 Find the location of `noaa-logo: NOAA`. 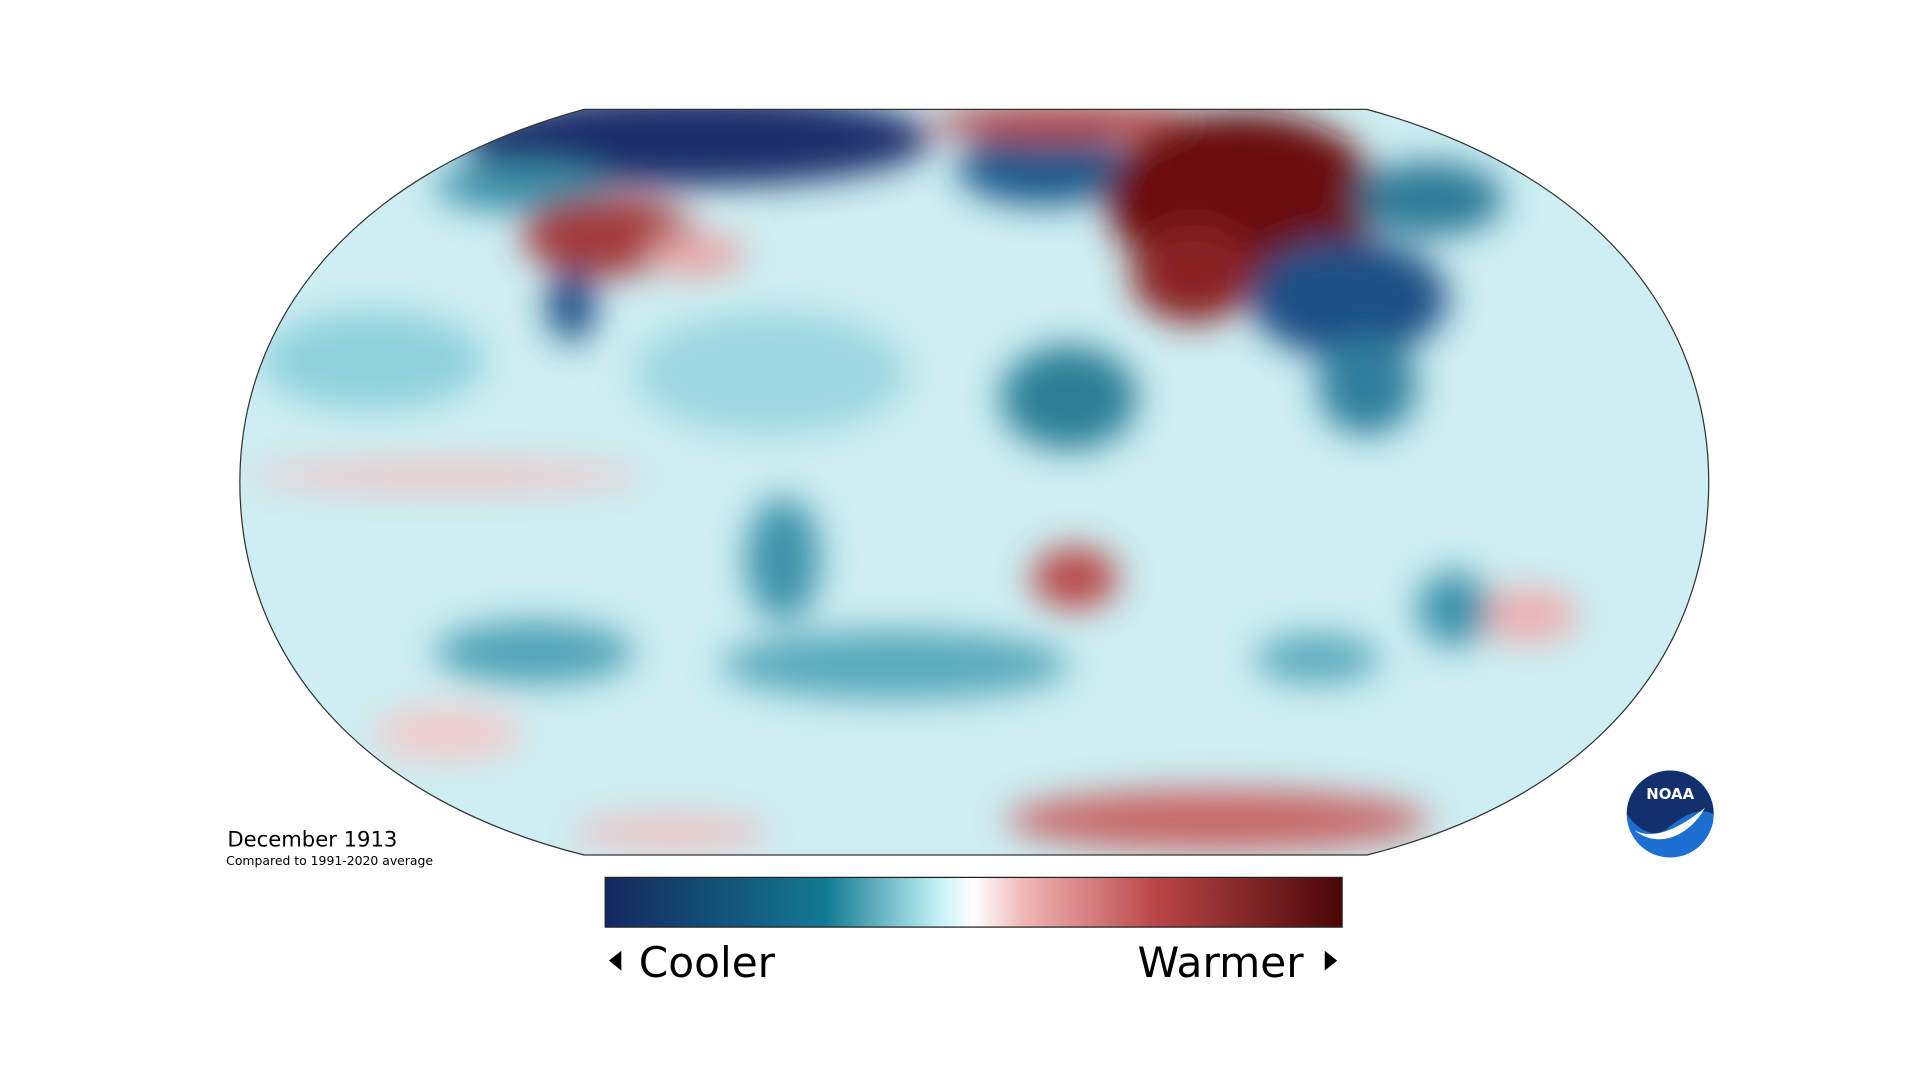

noaa-logo: NOAA is located at coordinates (1670, 814).